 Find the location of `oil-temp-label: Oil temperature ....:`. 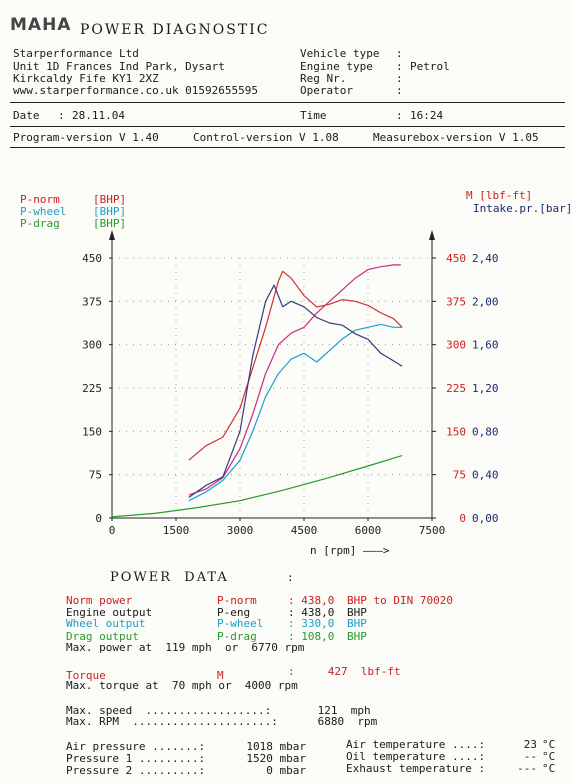

oil-temp-label: Oil temperature ....: is located at coordinates (416, 756).